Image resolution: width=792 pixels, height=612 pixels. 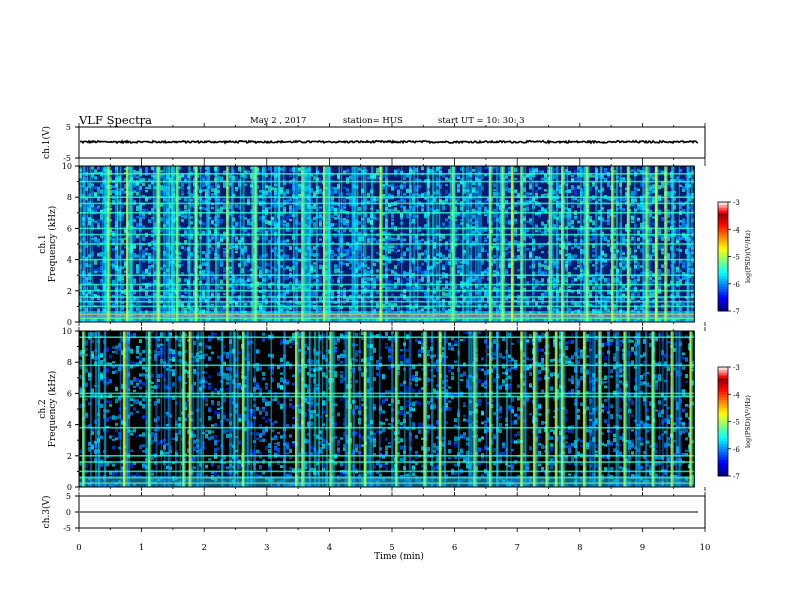 I want to click on strong-burst-edge, so click(x=504, y=244).